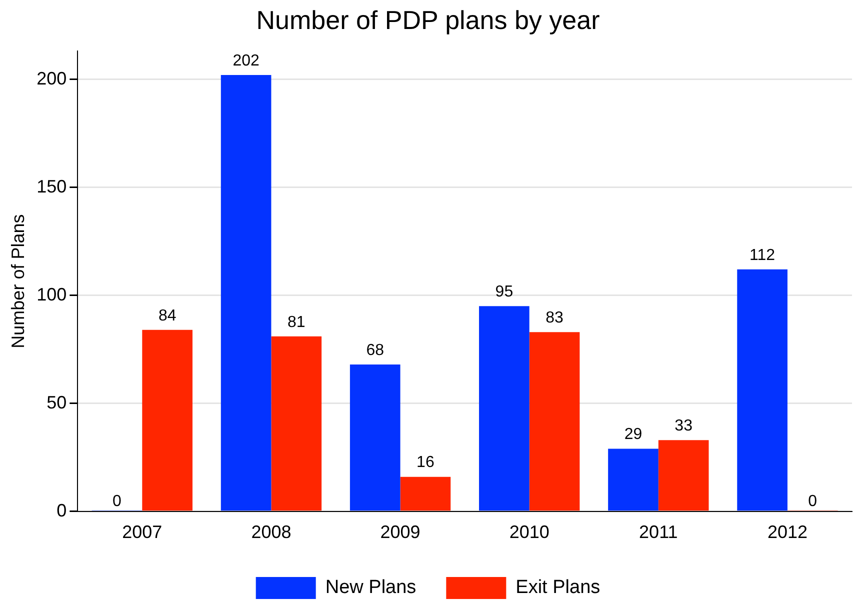 This screenshot has width=862, height=609. Describe the element at coordinates (763, 255) in the screenshot. I see `data-label: 112` at that location.